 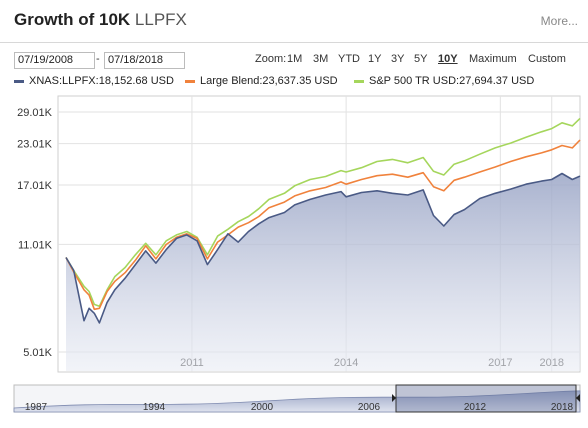 I want to click on navigator-right-handle, so click(x=578, y=398).